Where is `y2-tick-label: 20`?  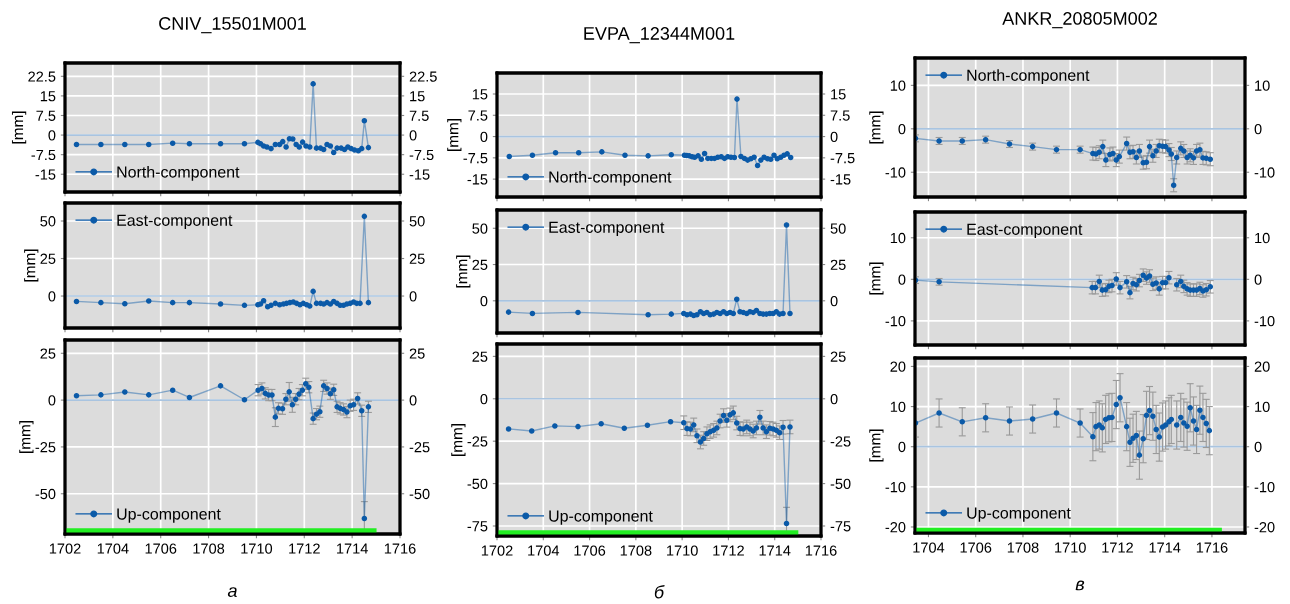
y2-tick-label: 20 is located at coordinates (1262, 366).